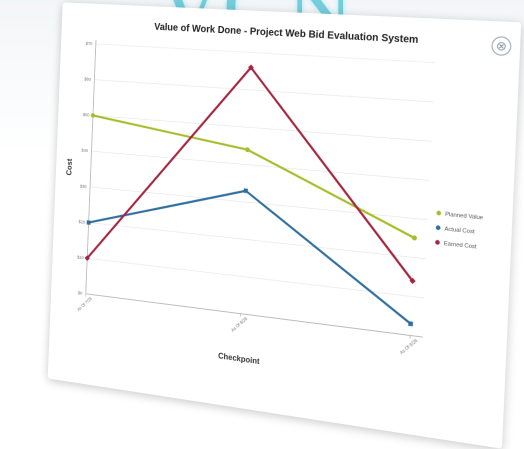  Describe the element at coordinates (464, 216) in the screenshot. I see `legend-label: Planned Value` at that location.